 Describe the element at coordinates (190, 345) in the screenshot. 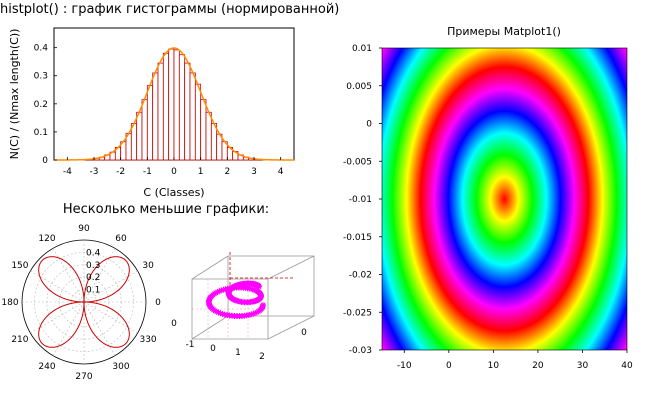

I see `plot3d-x-tick-label: -1` at that location.